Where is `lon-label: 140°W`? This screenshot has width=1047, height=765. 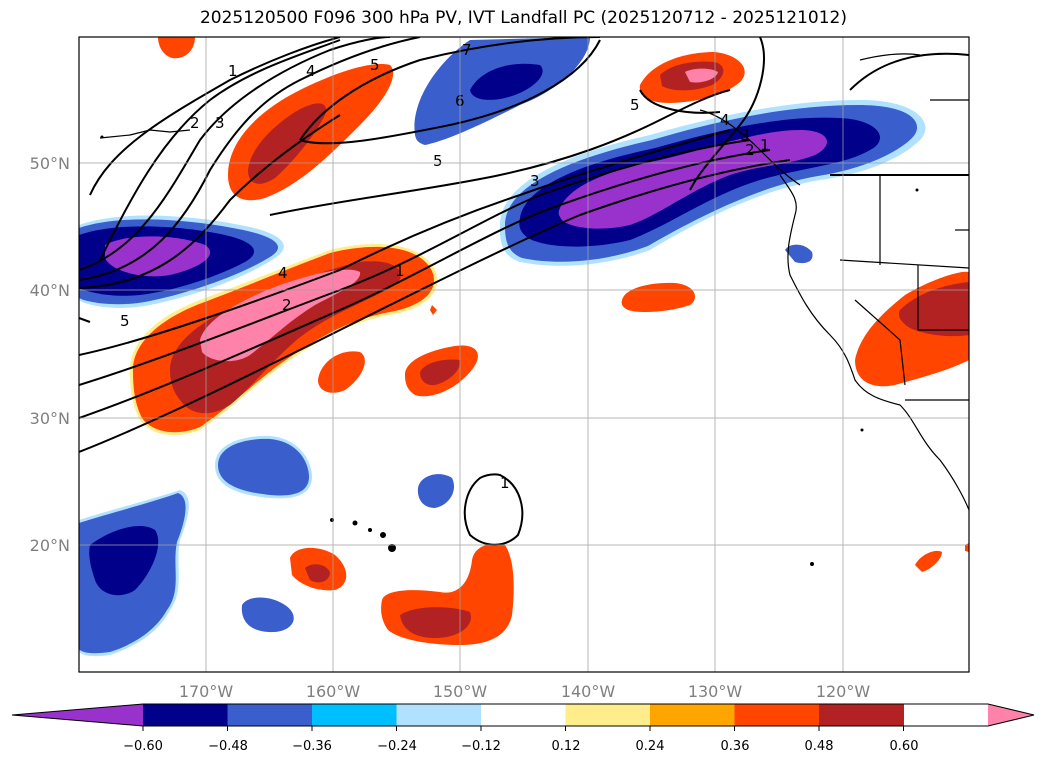 lon-label: 140°W is located at coordinates (588, 691).